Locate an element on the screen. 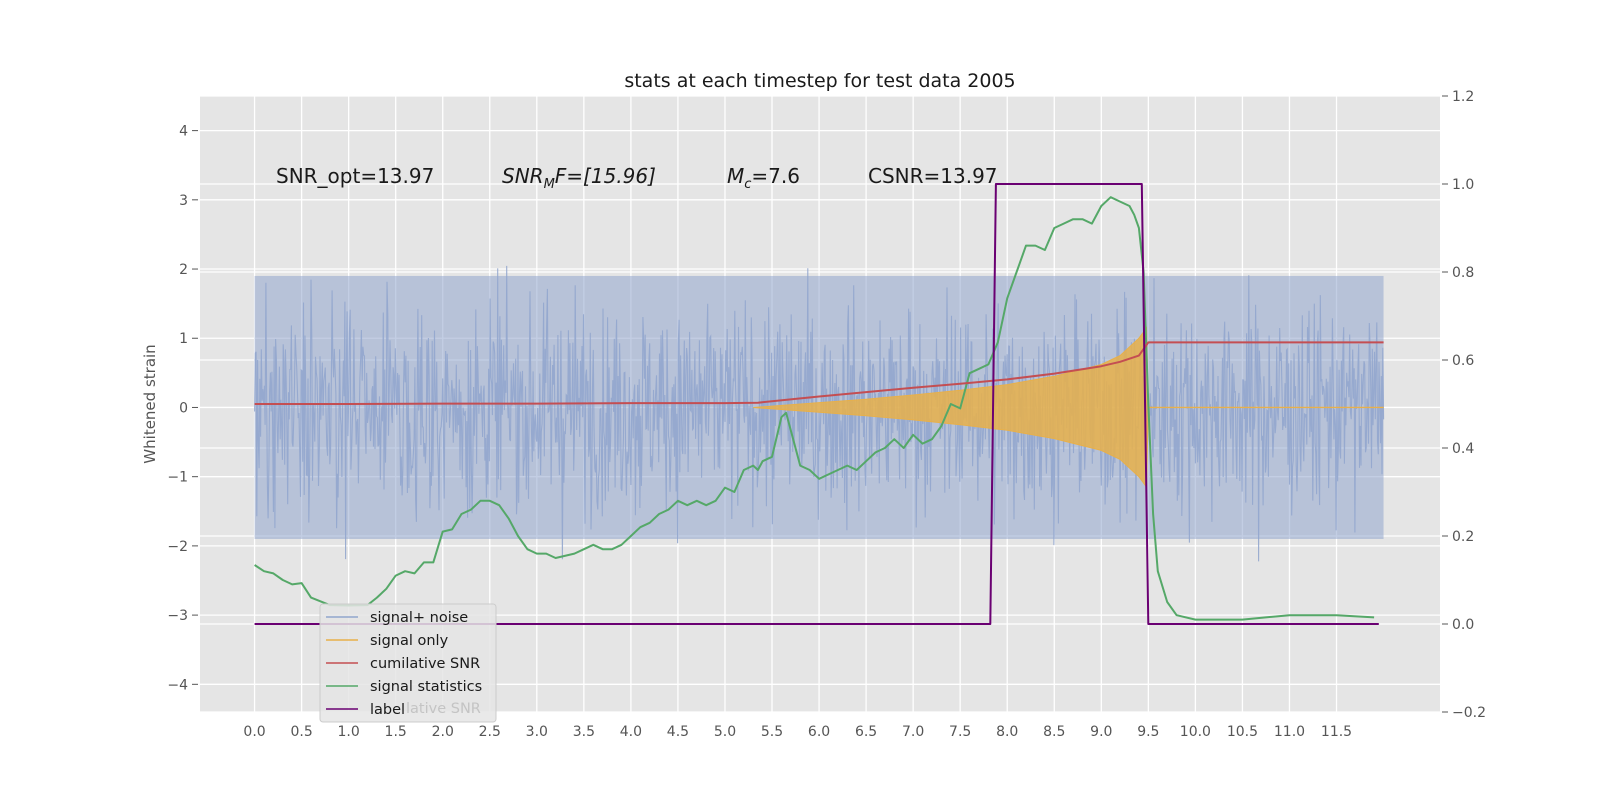 This screenshot has width=1600, height=800. y-tick-label: −3 is located at coordinates (177, 616).